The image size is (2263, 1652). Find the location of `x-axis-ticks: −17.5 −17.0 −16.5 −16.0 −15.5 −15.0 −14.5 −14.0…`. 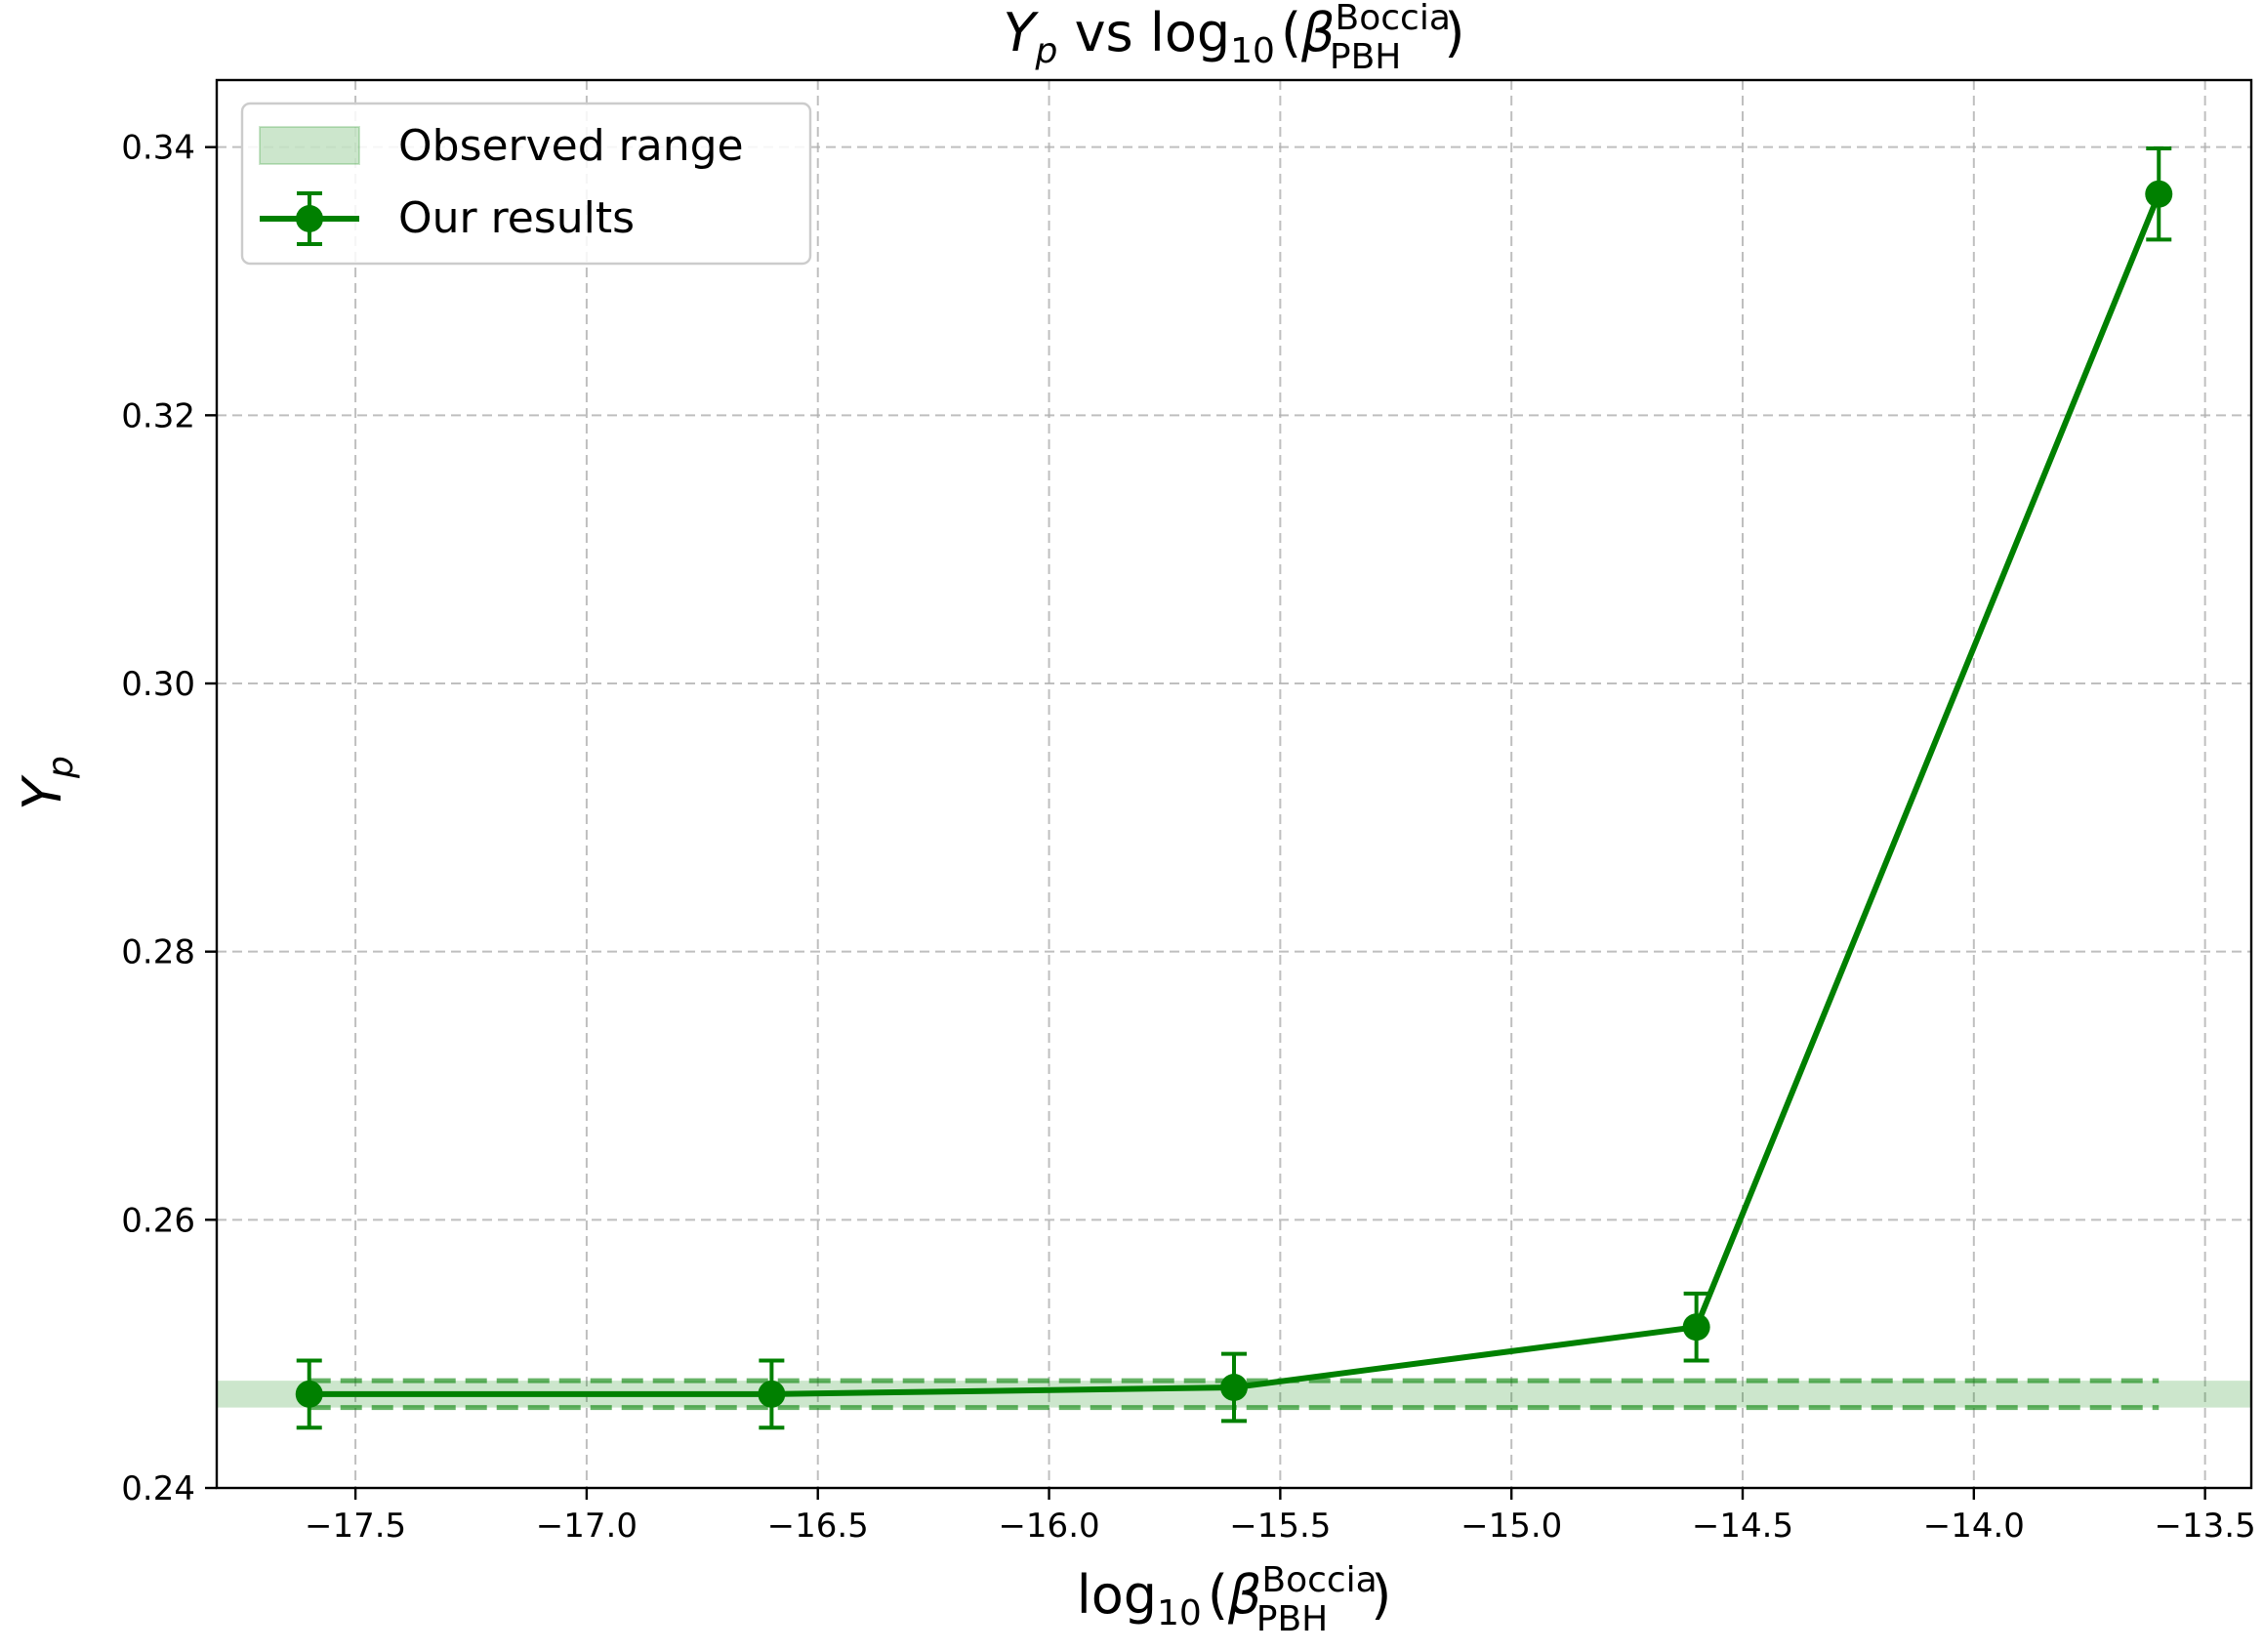

x-axis-ticks: −17.5 −17.0 −16.5 −16.0 −15.5 −15.0 −14.5 −14.0… is located at coordinates (1280, 1517).